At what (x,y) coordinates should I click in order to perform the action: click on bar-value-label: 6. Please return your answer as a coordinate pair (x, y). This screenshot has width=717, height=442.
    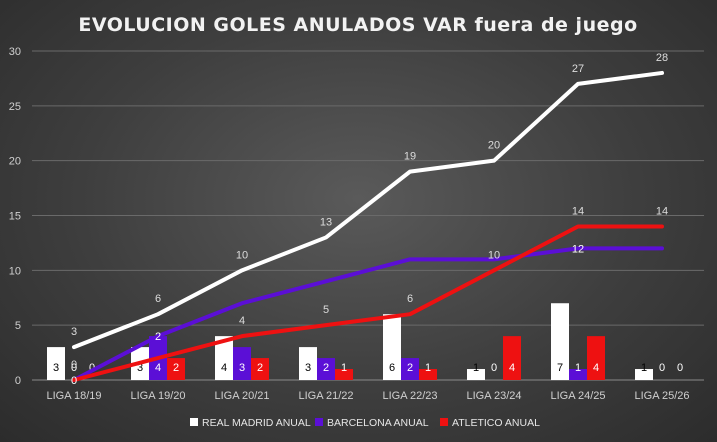
    Looking at the image, I should click on (392, 368).